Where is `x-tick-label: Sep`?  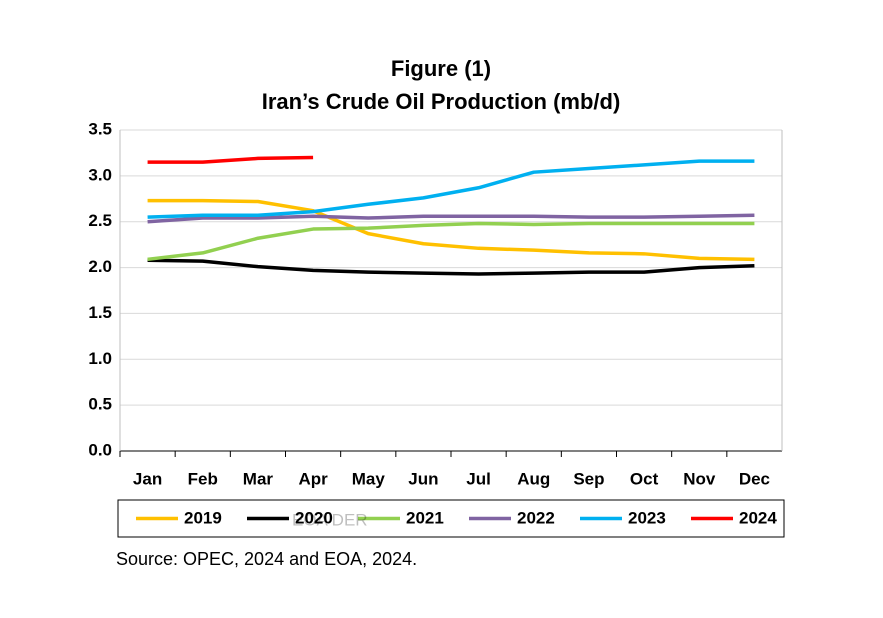
x-tick-label: Sep is located at coordinates (588, 478).